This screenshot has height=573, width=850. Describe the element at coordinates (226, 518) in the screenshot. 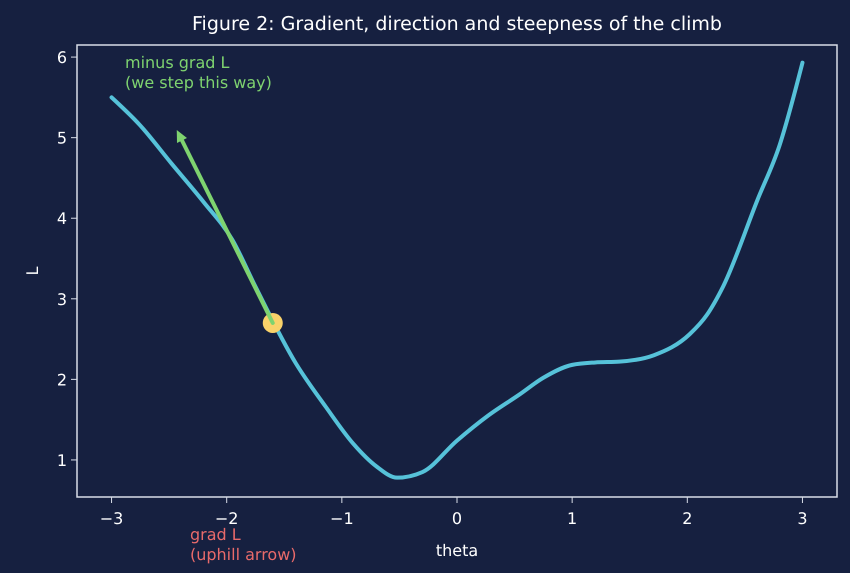

I see `x-tick-label: −2` at that location.